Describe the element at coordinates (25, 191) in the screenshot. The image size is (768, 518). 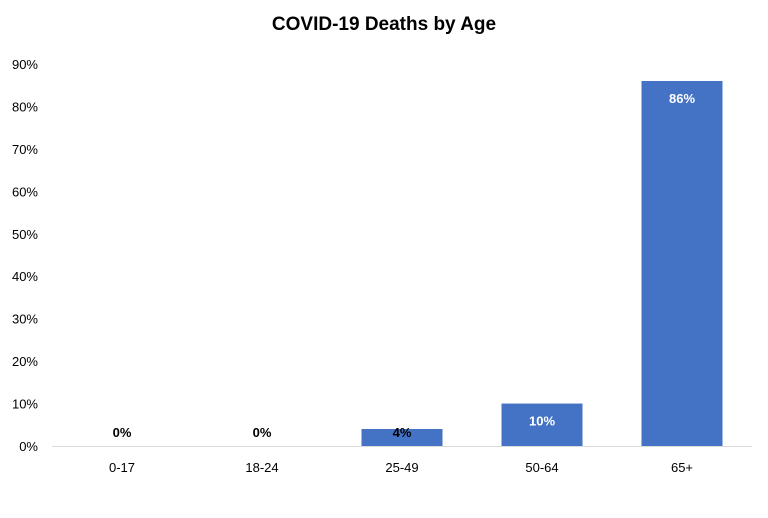
I see `y-tick-label: 60%` at that location.